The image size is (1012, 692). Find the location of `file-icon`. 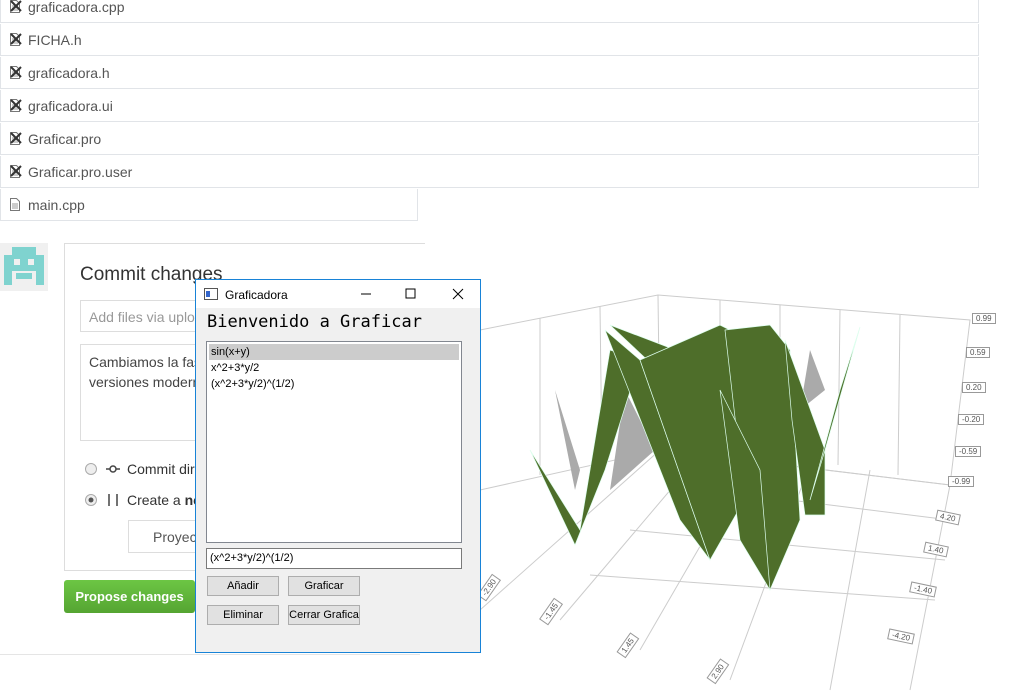

file-icon is located at coordinates (15, 204).